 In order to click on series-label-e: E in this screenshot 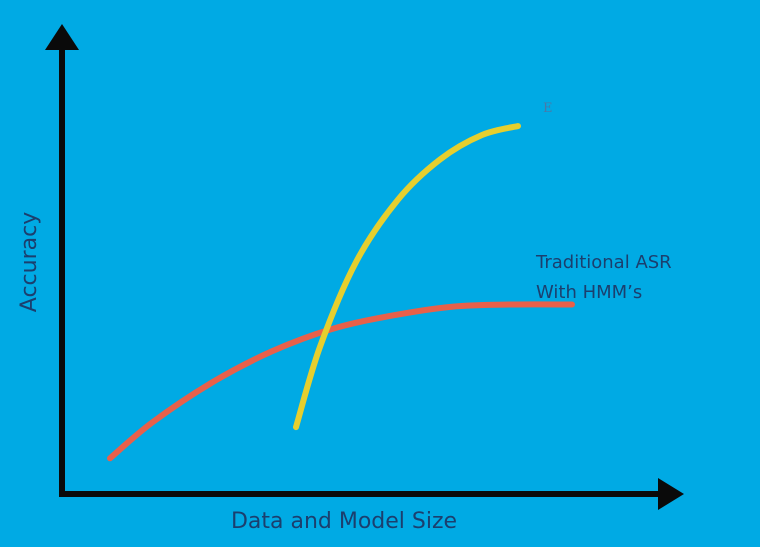, I will do `click(548, 108)`.